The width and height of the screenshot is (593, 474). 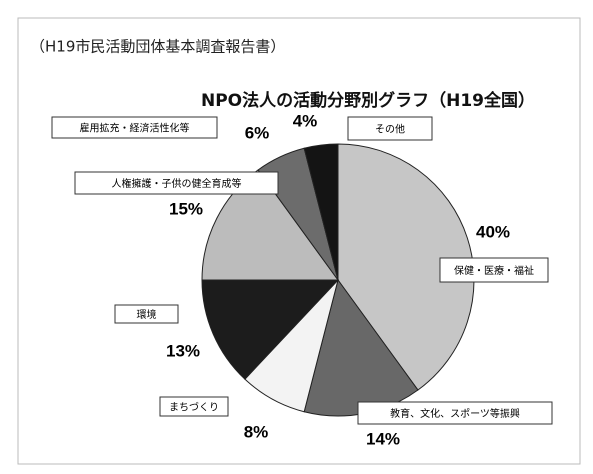 What do you see at coordinates (368, 100) in the screenshot?
I see `chart-title: NPO法人の活動分野別グラフ（H19全国）` at bounding box center [368, 100].